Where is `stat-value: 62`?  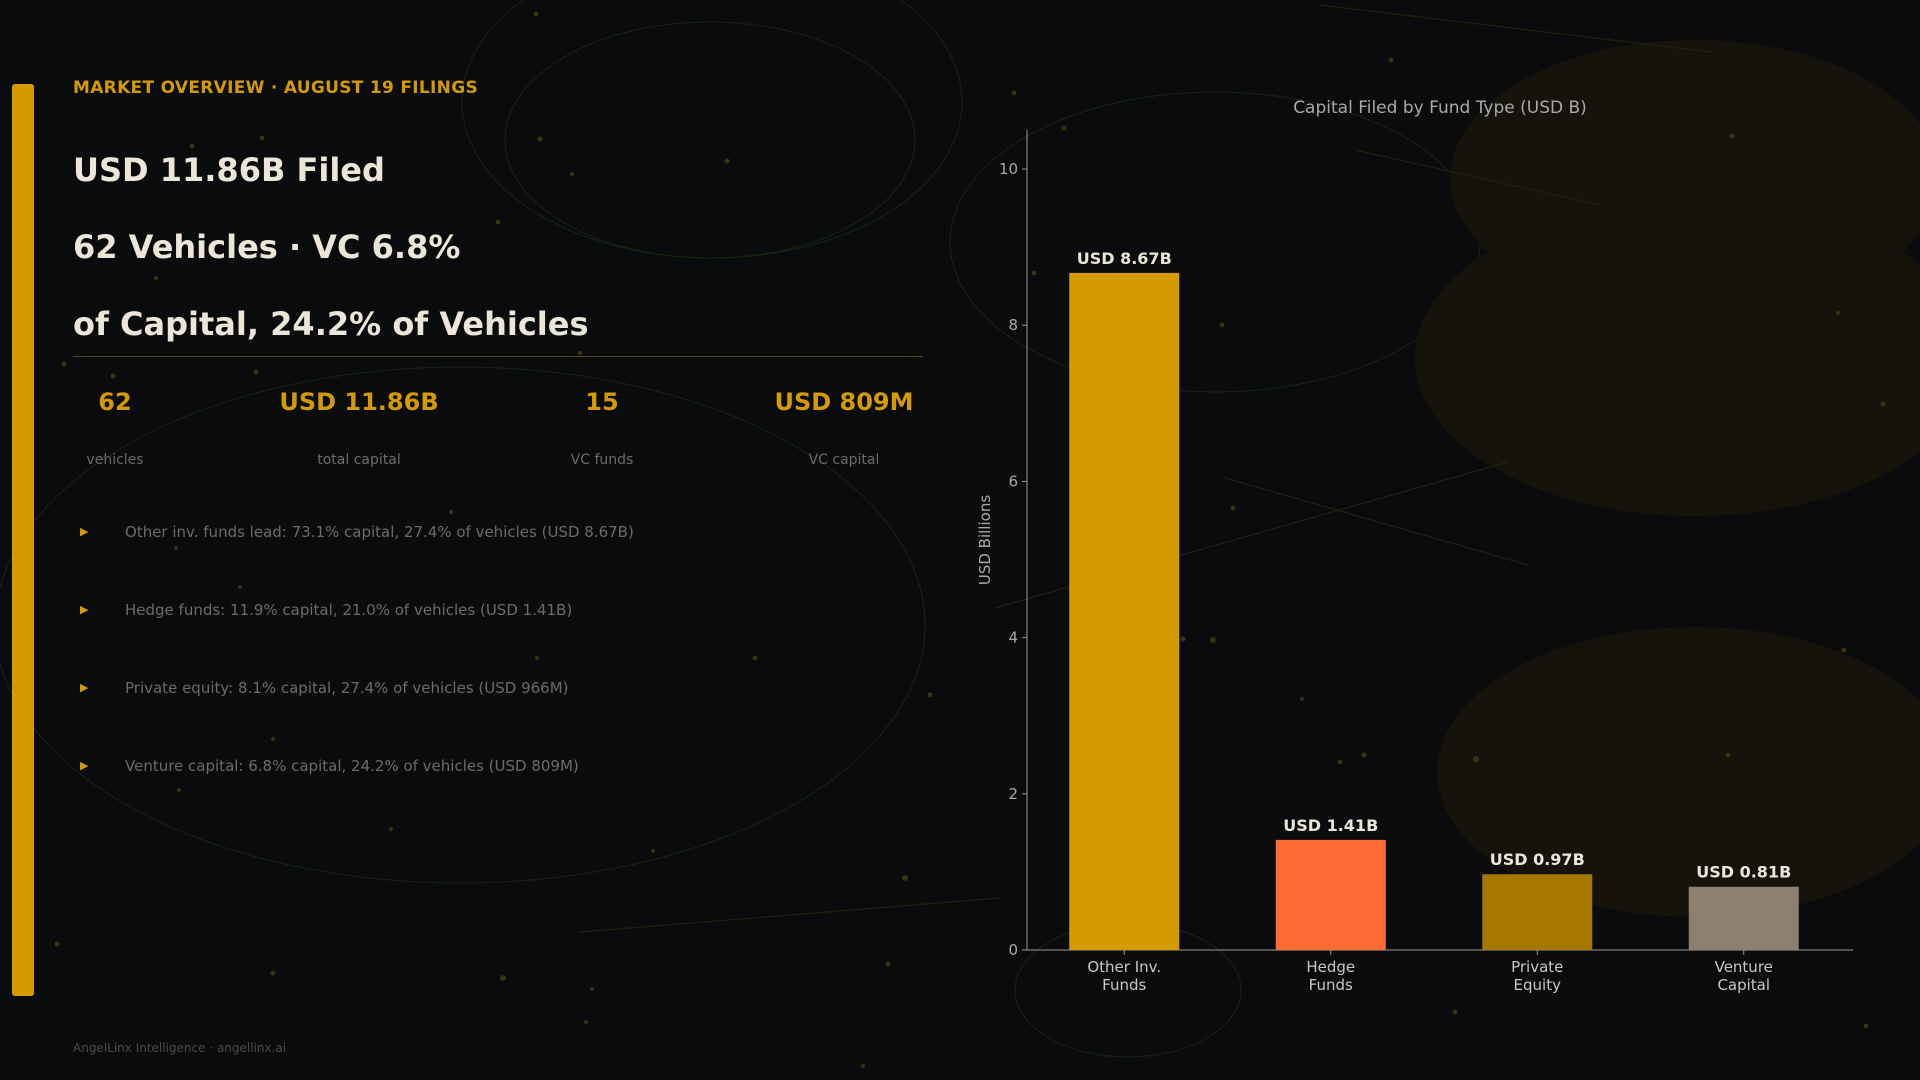 stat-value: 62 is located at coordinates (115, 402).